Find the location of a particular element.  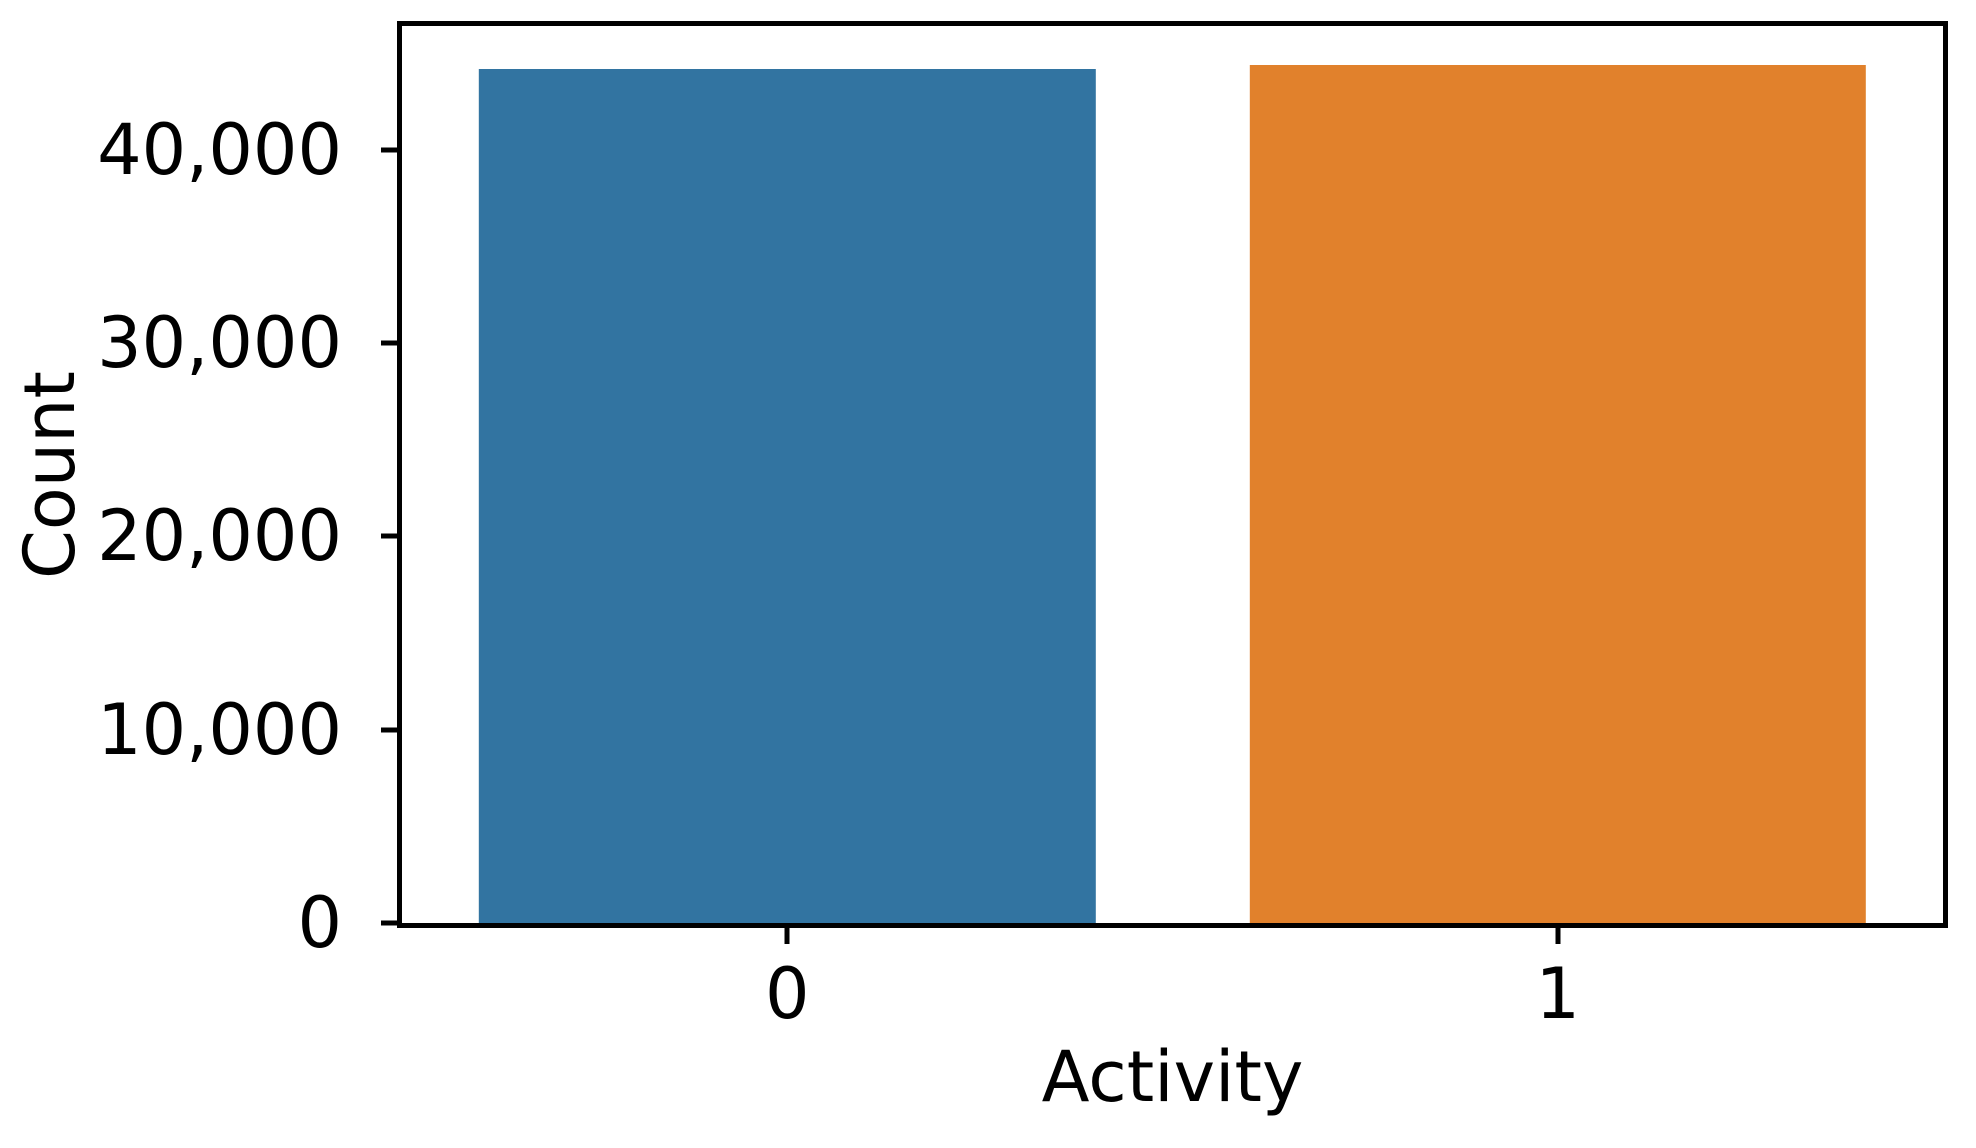

x-axis-title: Activity is located at coordinates (1172, 1077).